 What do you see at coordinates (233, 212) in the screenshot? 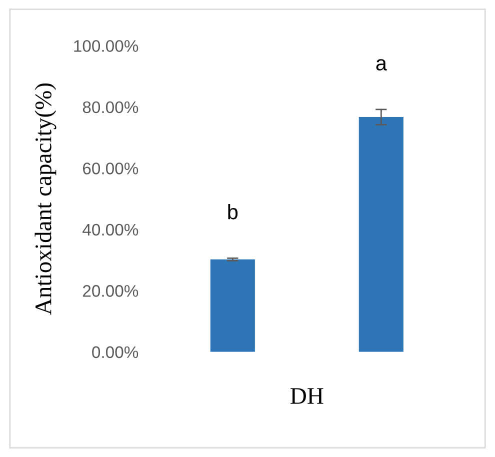
I see `annotation: b` at bounding box center [233, 212].